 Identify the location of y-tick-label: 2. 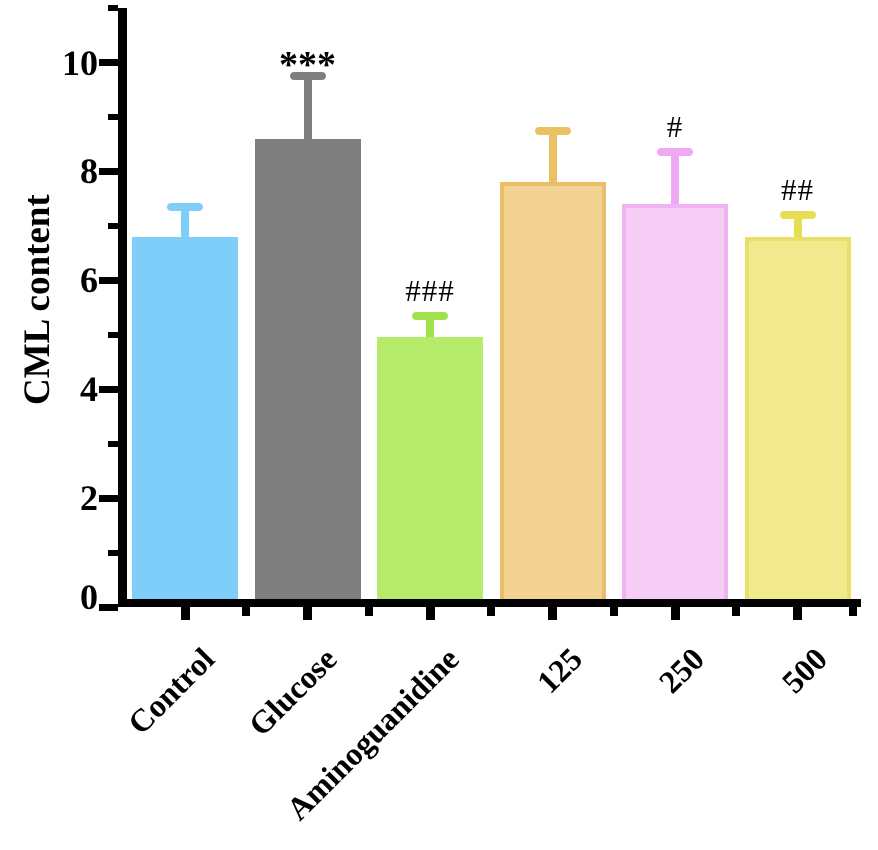
(89, 498).